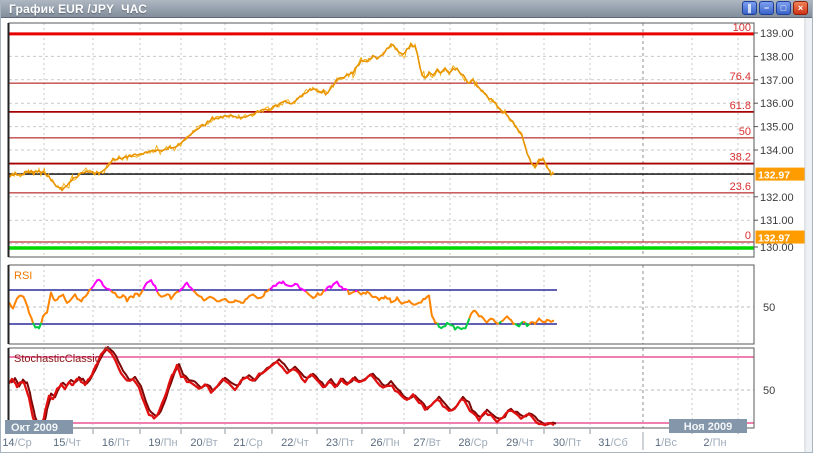 The height and width of the screenshot is (453, 813). Describe the element at coordinates (748, 236) in the screenshot. I see `fib-level-label: 0` at that location.